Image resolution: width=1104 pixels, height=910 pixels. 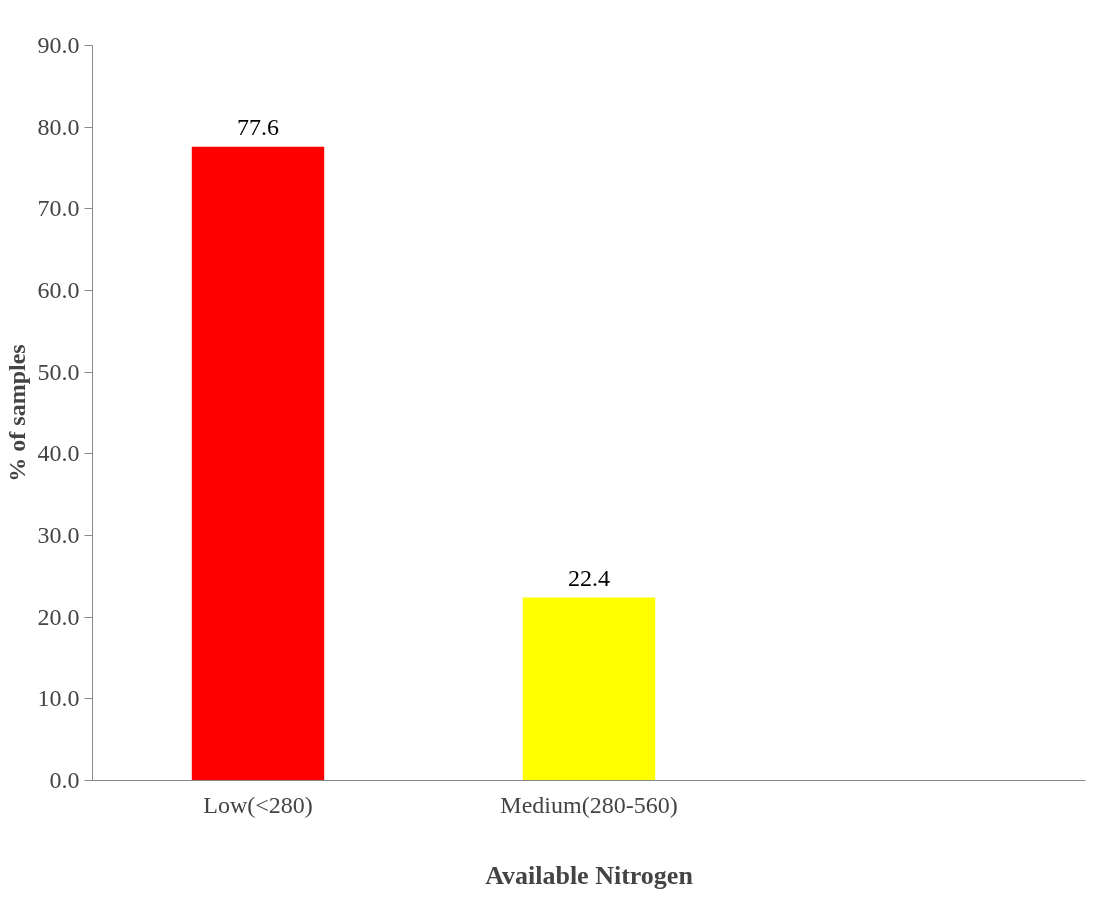 I want to click on x-tick-label: Medium(280-560), so click(x=589, y=804).